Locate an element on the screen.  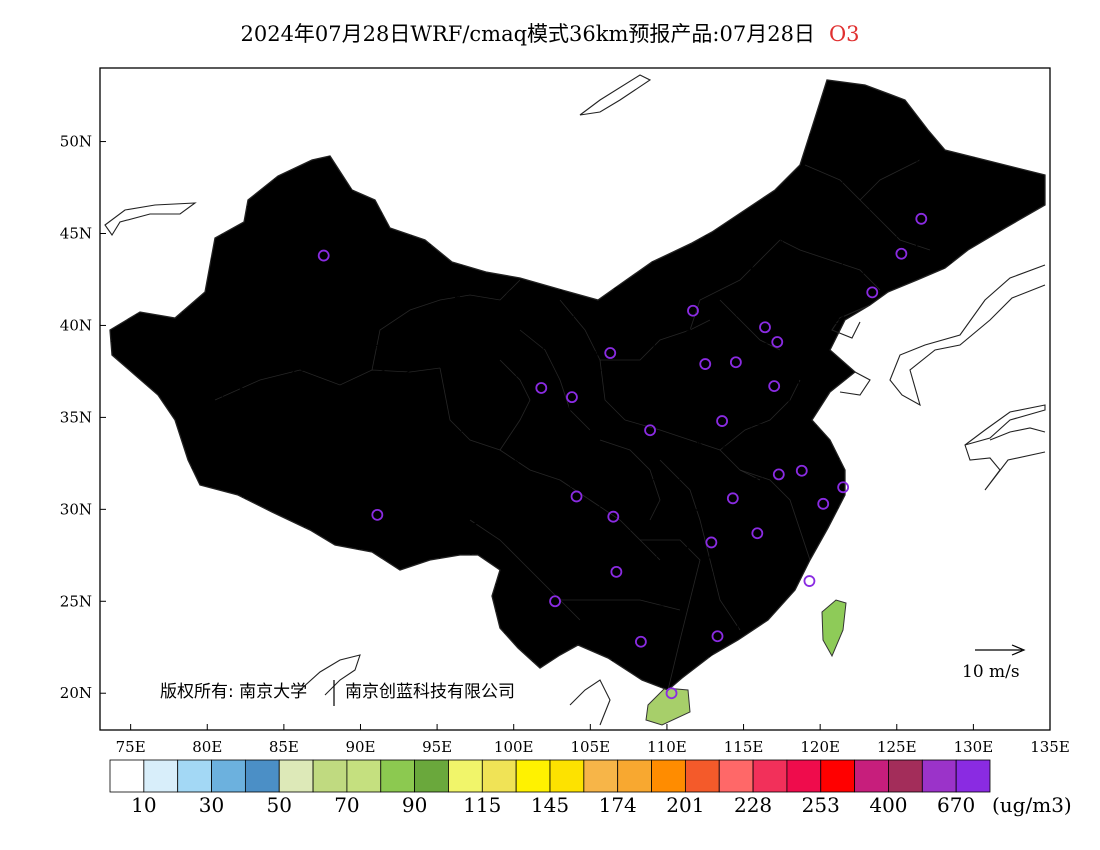
lat-tick-label: 20N is located at coordinates (76, 693).